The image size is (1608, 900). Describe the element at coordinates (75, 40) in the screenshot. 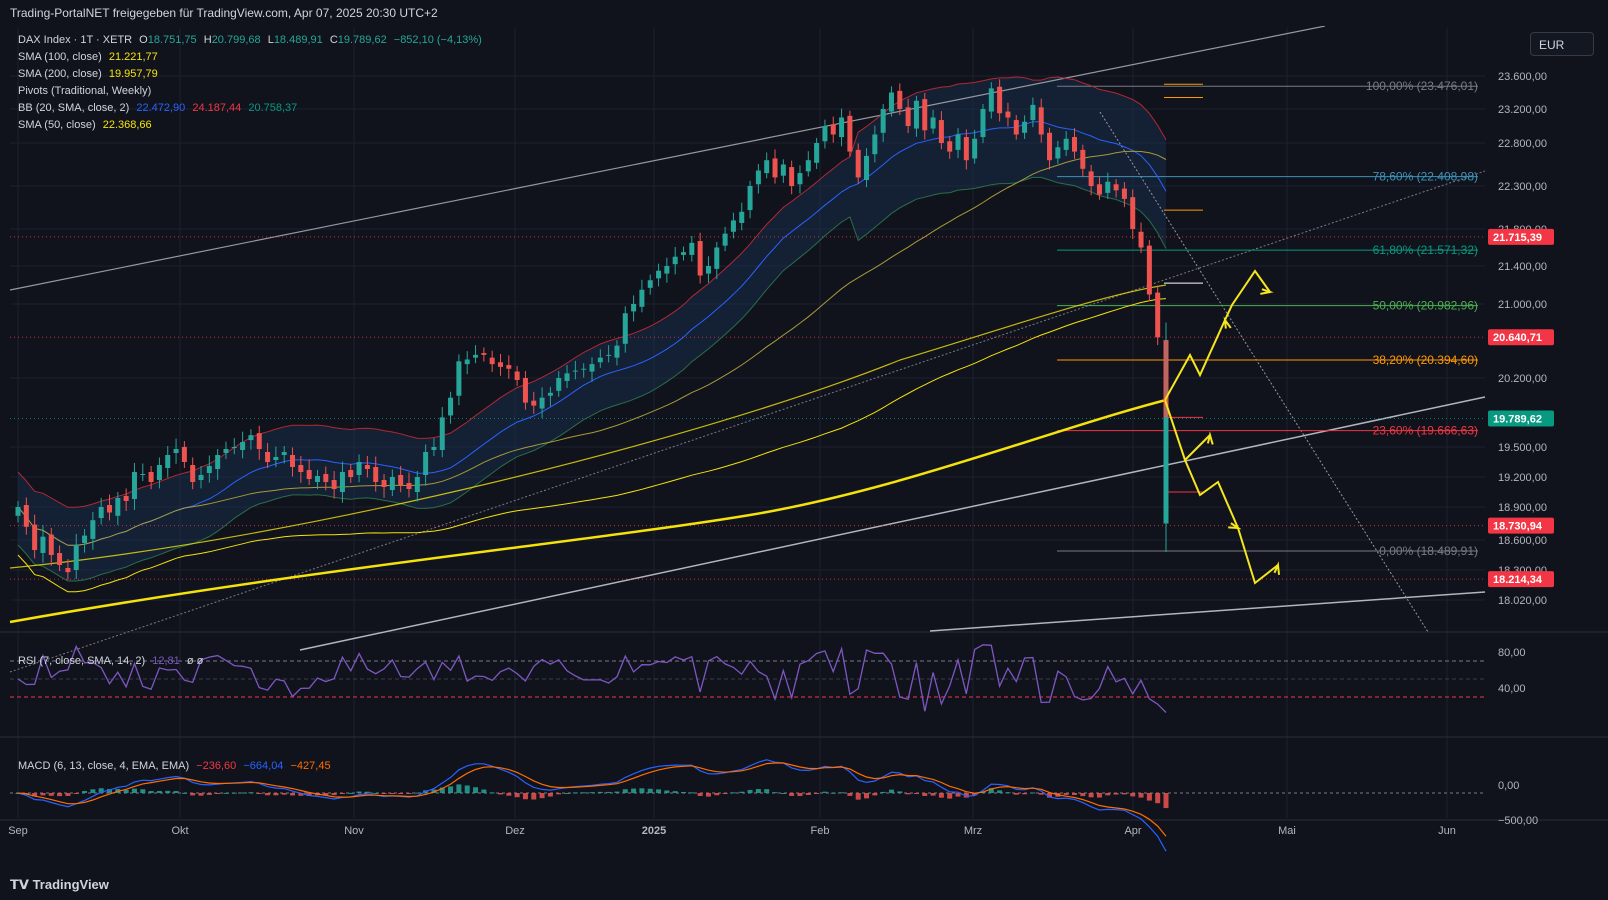

I see `symbol-label: DAX Index · 1T · XETR` at that location.